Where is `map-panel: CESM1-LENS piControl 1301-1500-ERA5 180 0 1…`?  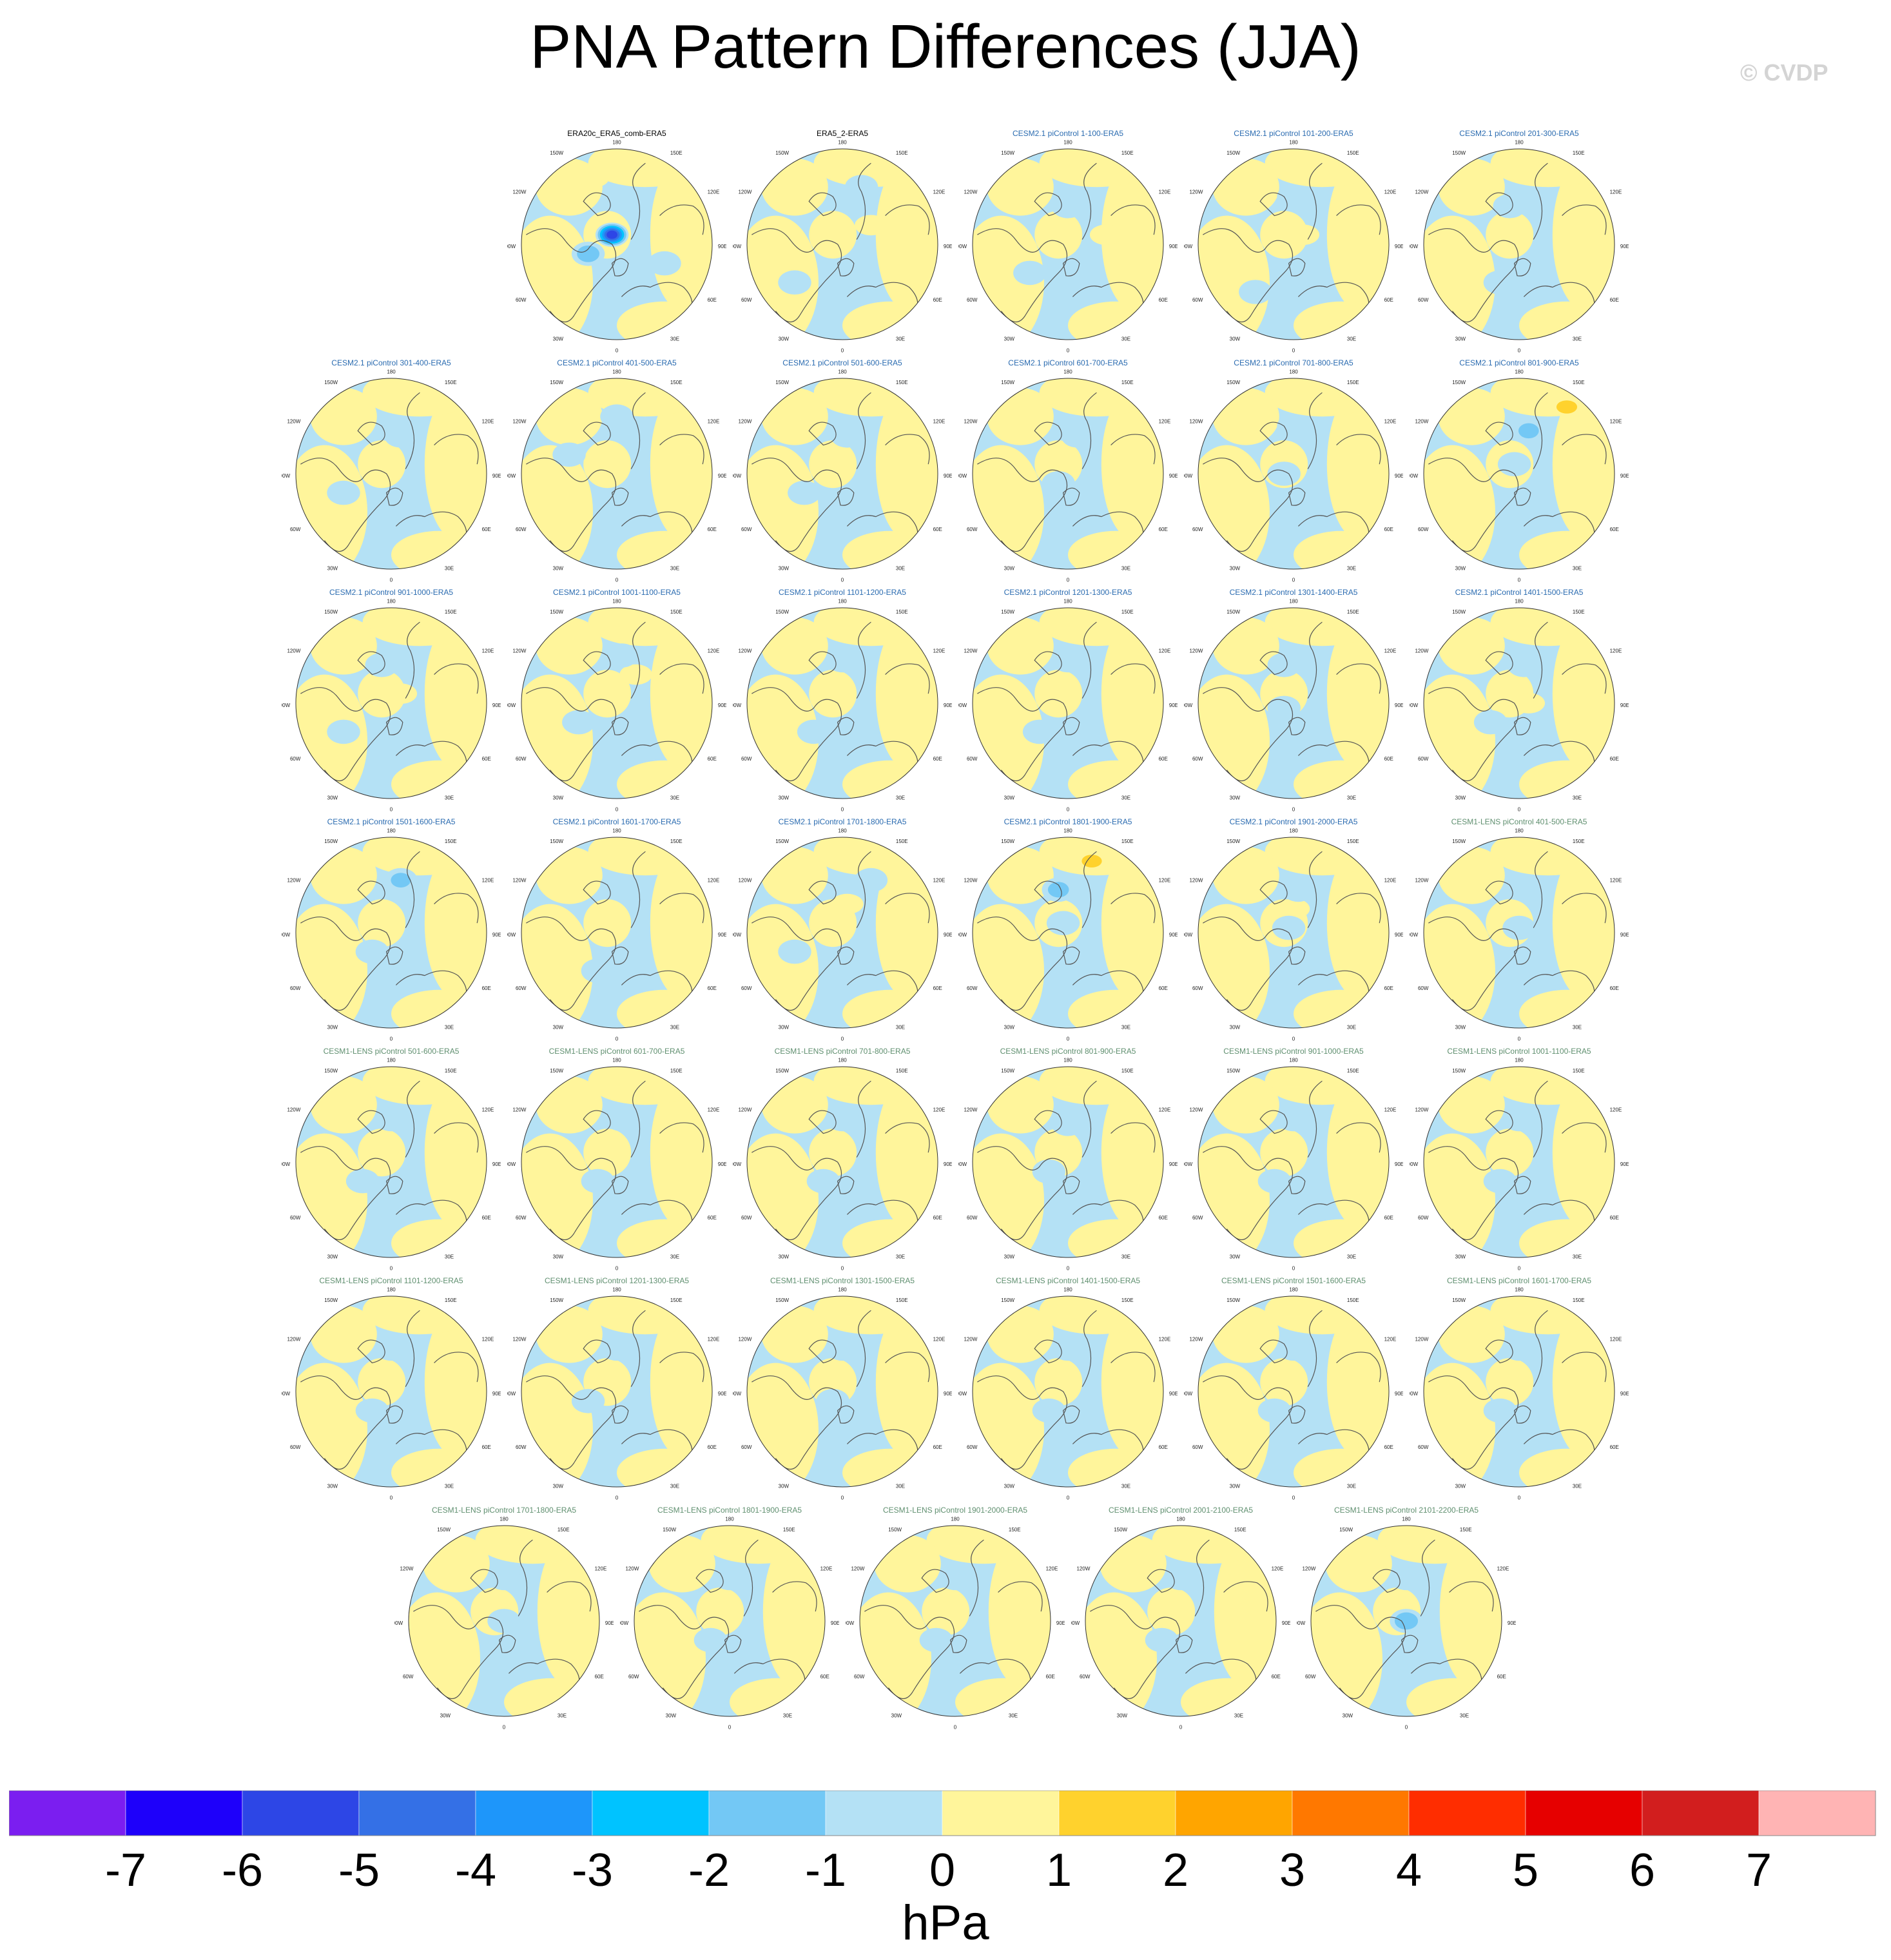
map-panel: CESM1-LENS piControl 1301-1500-ERA5 180 0 1… is located at coordinates (842, 1392).